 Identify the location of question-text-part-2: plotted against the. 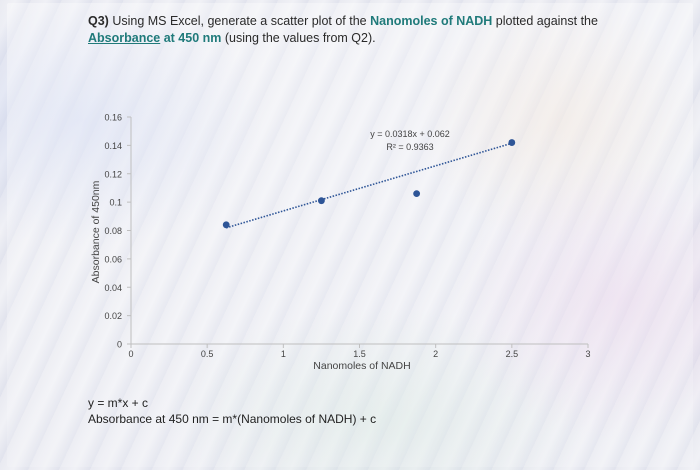
(545, 21).